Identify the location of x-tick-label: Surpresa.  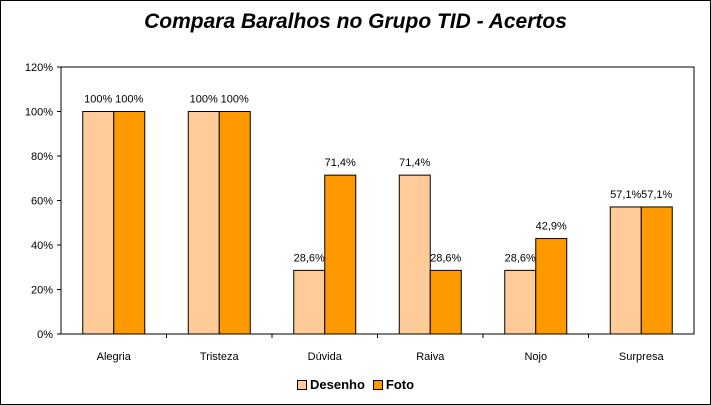
(642, 357).